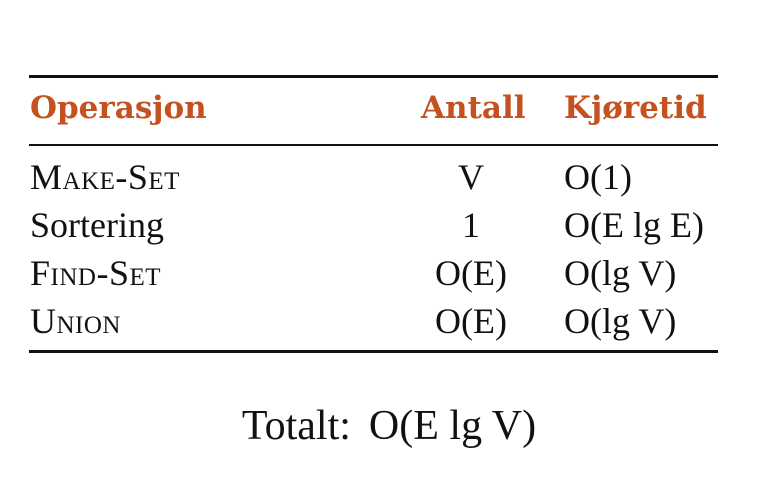 The height and width of the screenshot is (500, 778). I want to click on column-header-operation: Operasjon, so click(118, 108).